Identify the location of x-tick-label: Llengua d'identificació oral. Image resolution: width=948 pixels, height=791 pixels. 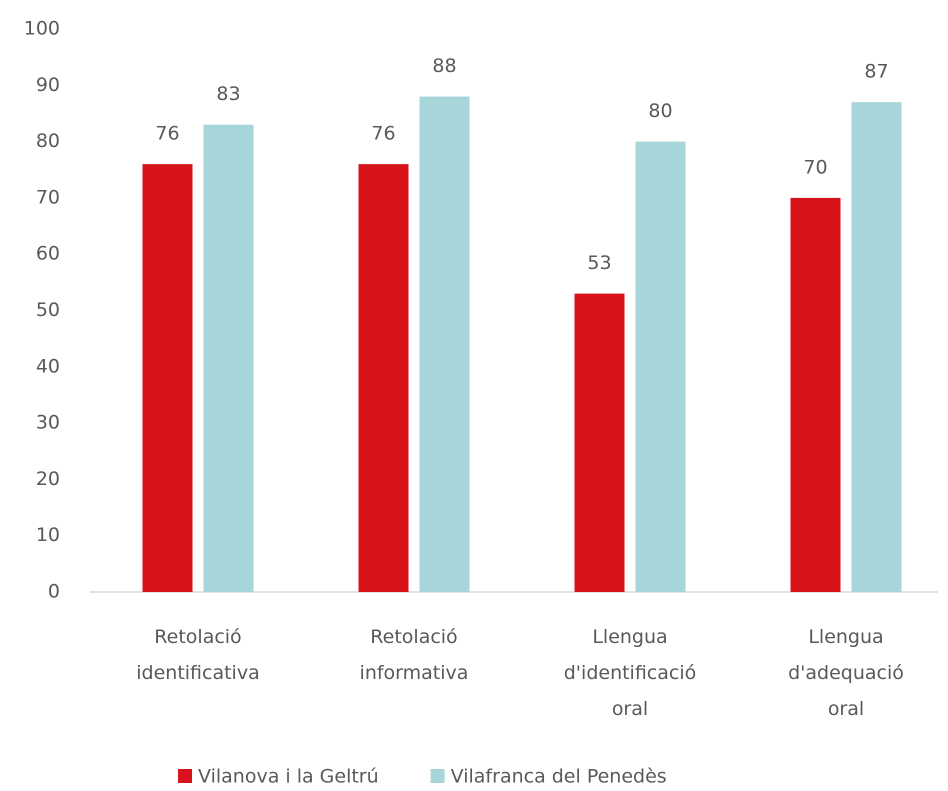
(630, 673).